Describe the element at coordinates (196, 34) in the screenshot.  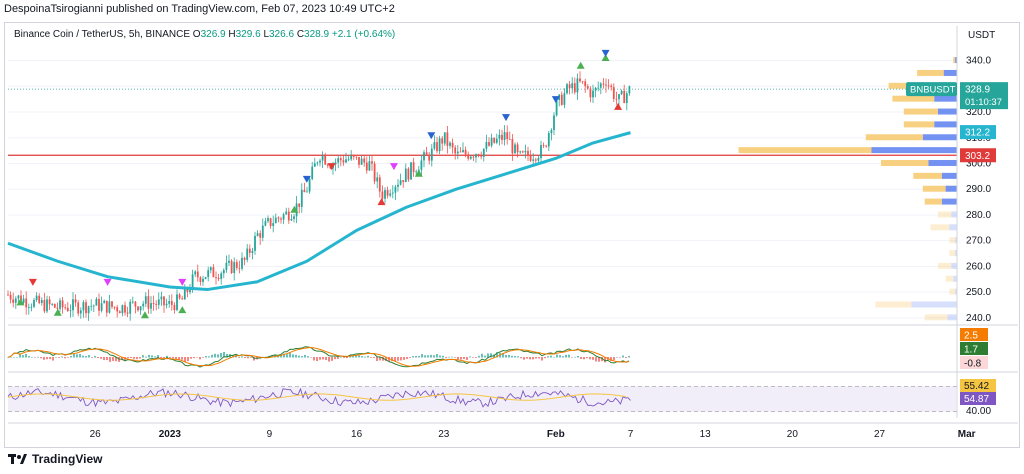
I see `legend-open-label: O` at that location.